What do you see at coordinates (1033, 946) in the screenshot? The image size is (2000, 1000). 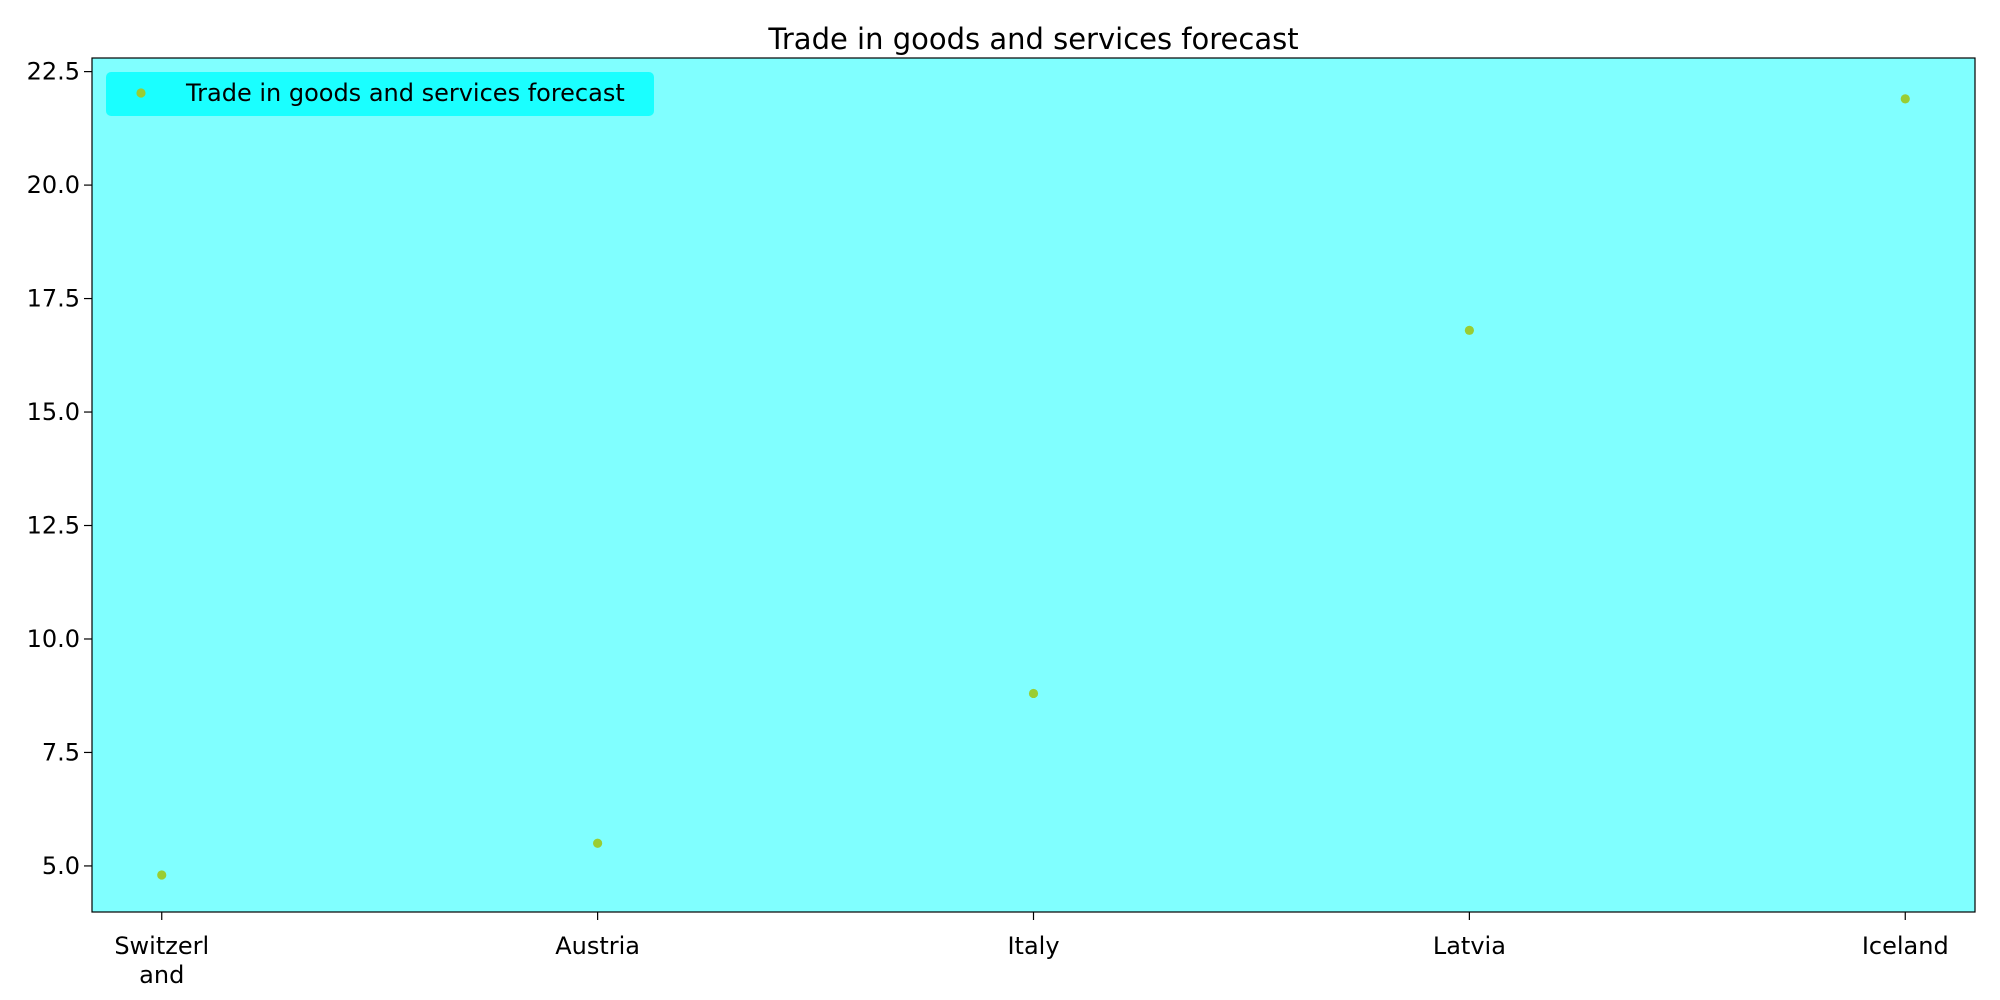 I see `x-tick-label: Italy` at bounding box center [1033, 946].